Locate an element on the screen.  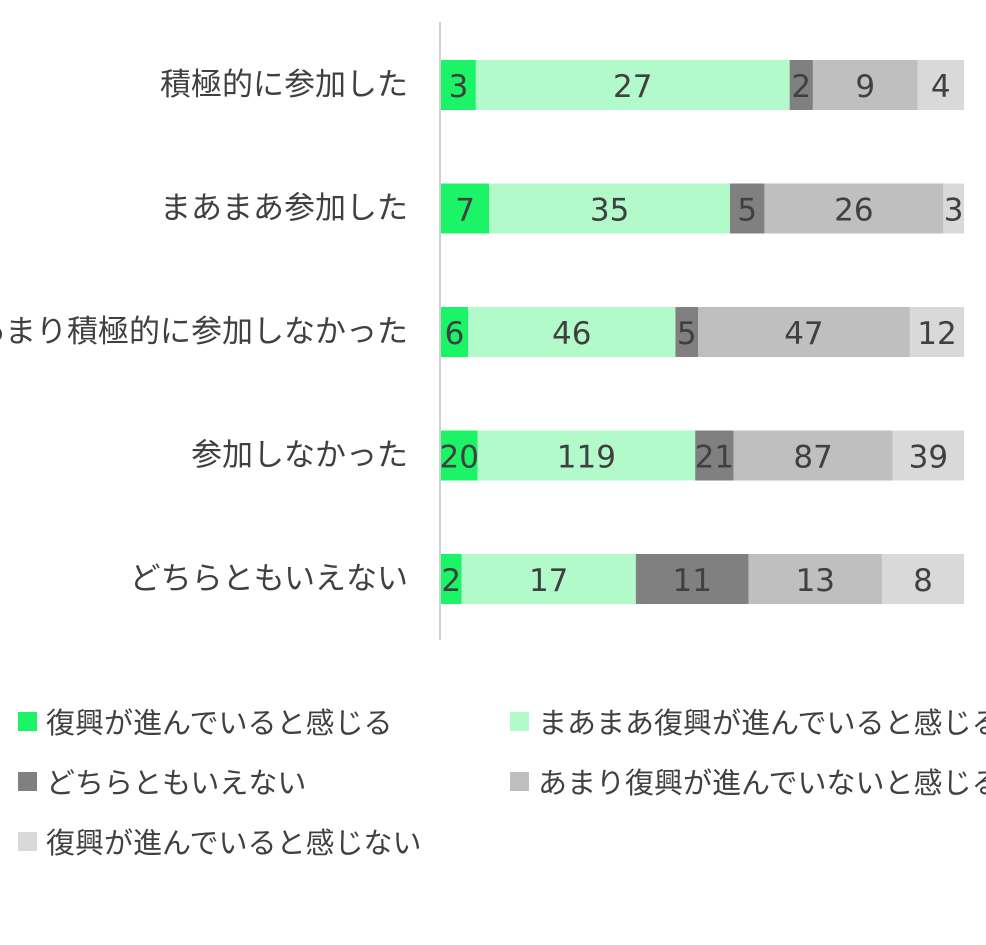
data-label-4-3: 13 is located at coordinates (815, 581).